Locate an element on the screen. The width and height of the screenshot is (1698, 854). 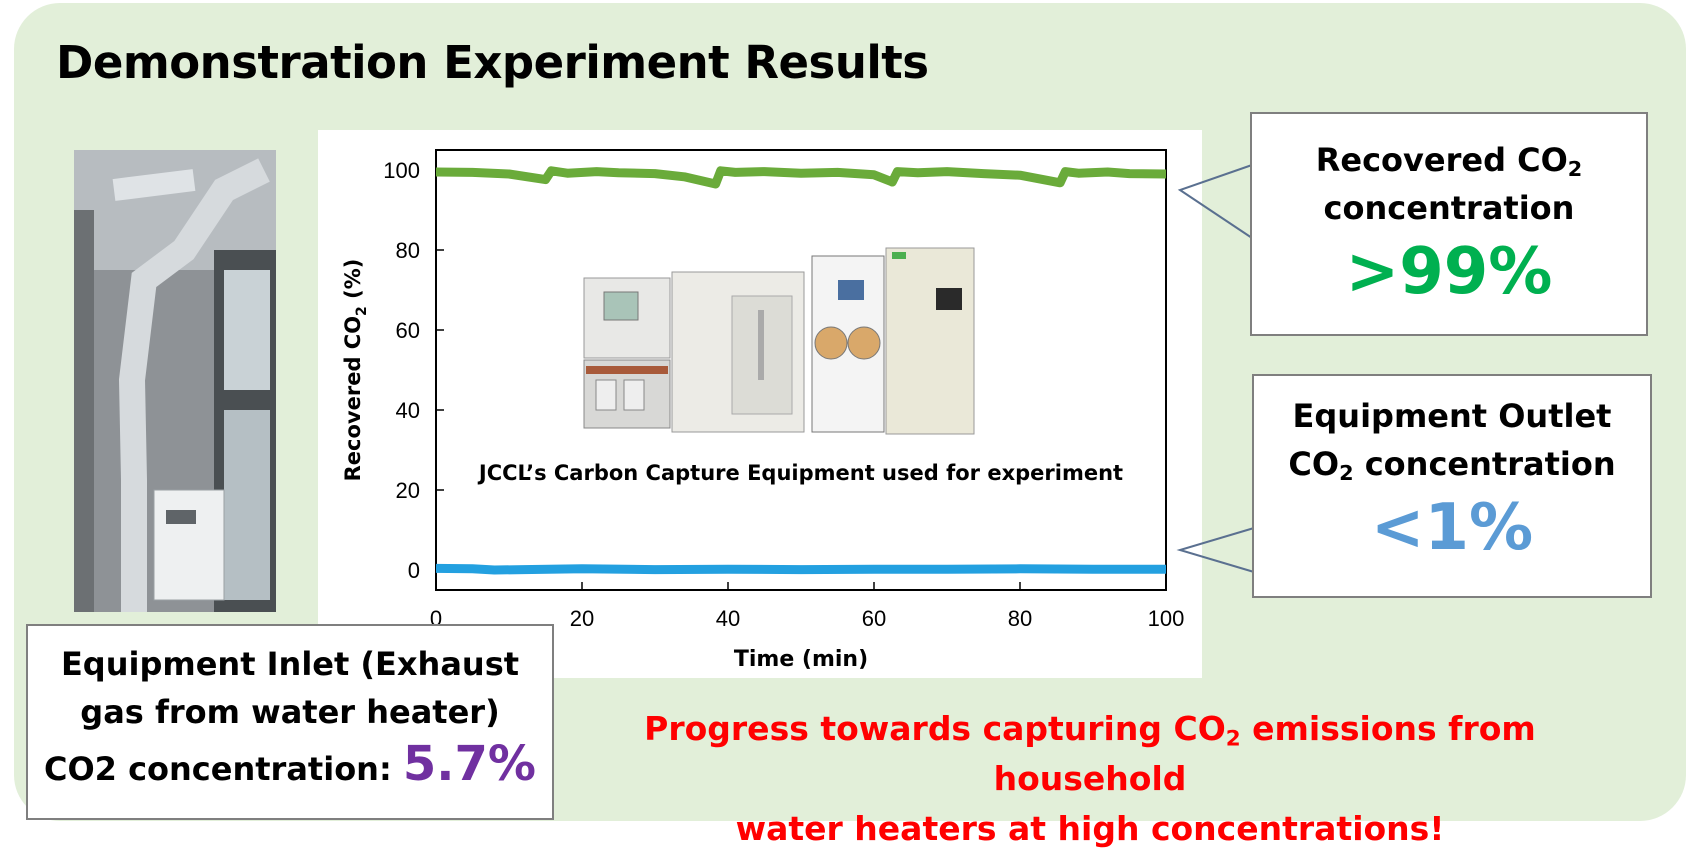
progress-line2: water heaters at high concentrations! is located at coordinates (1090, 828).